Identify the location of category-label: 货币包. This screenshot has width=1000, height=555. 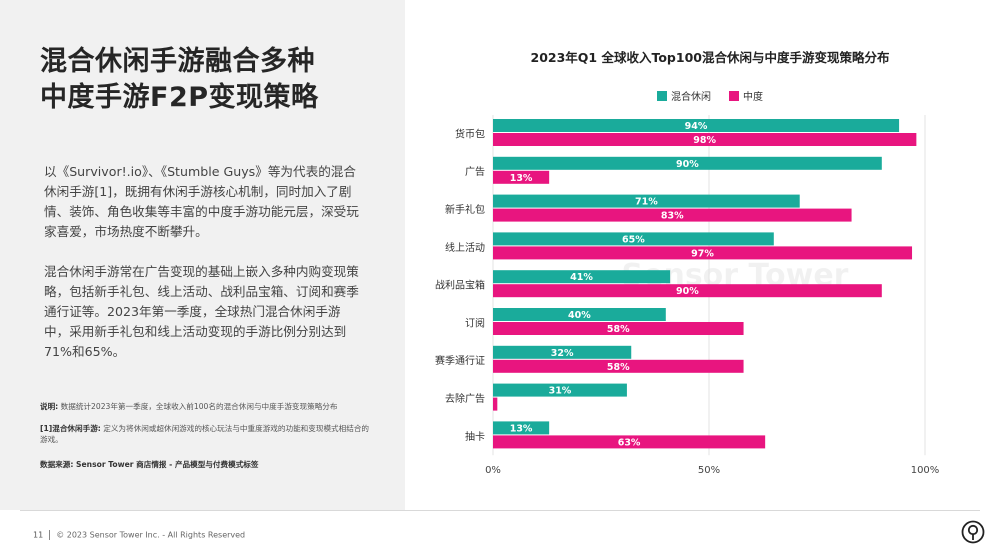
(470, 133).